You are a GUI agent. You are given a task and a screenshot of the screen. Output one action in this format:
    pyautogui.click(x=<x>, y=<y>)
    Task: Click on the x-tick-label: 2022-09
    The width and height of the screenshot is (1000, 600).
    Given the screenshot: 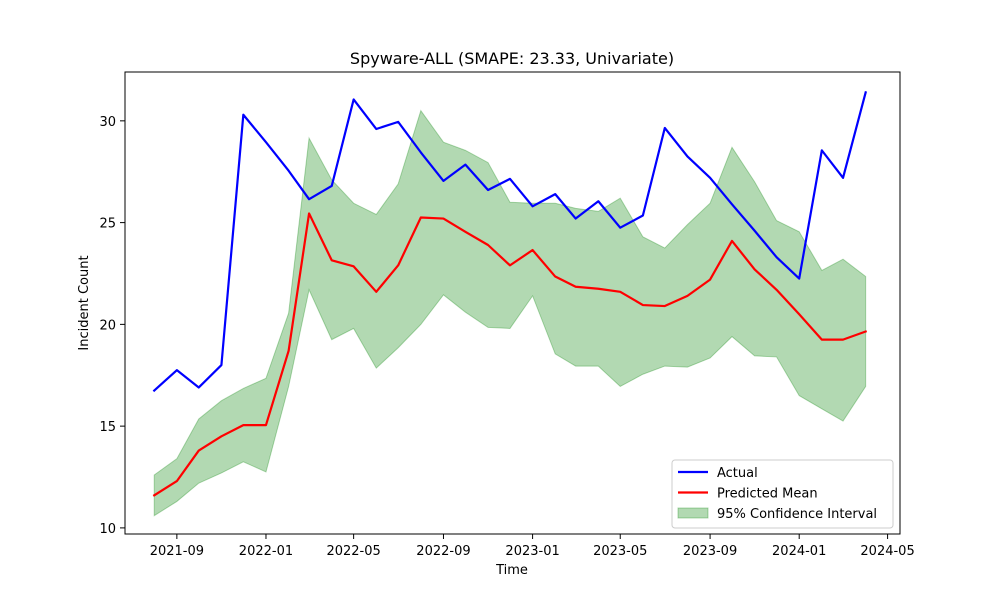 What is the action you would take?
    pyautogui.click(x=443, y=551)
    